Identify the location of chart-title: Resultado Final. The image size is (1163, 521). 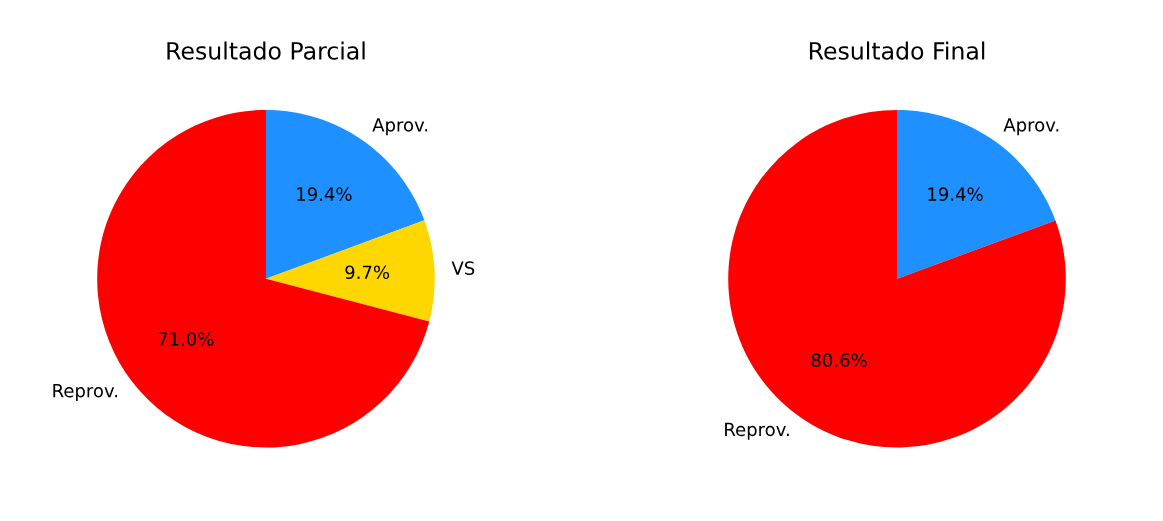
(897, 50).